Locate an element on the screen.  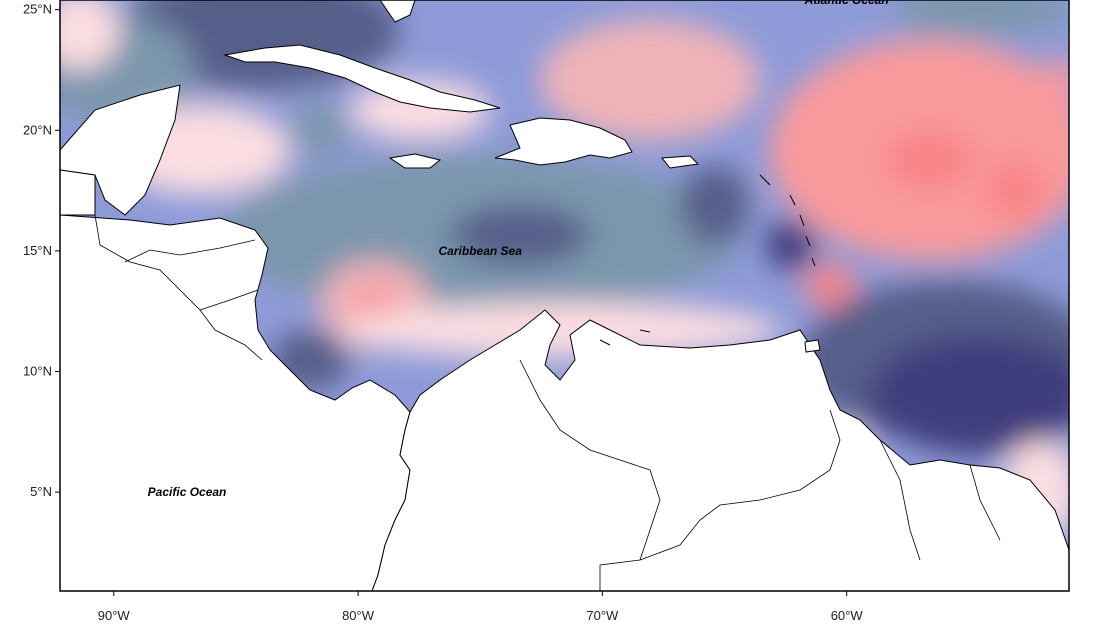
lon-tick-label: 90°W is located at coordinates (114, 615).